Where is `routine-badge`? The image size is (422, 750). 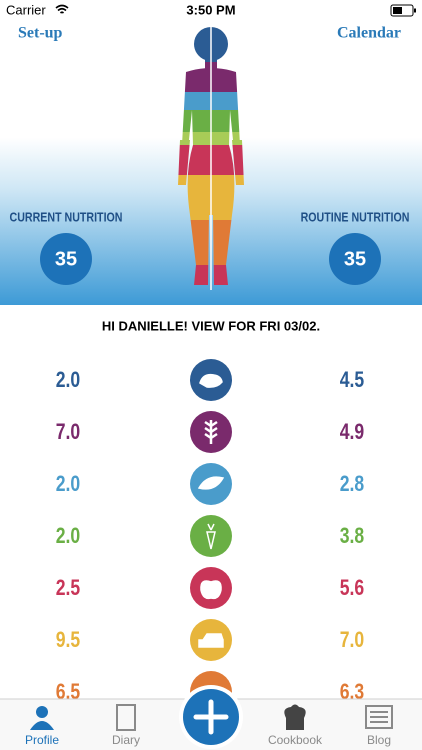
routine-badge is located at coordinates (355, 259).